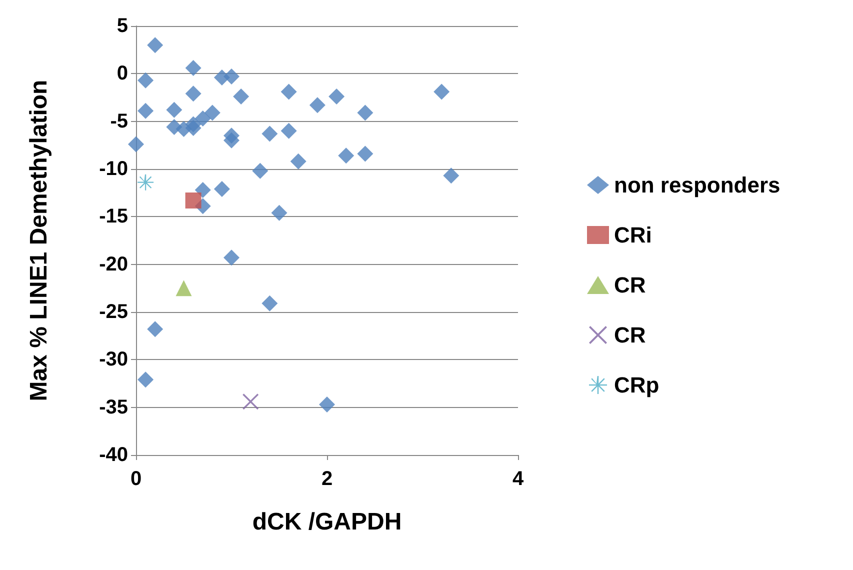  What do you see at coordinates (327, 479) in the screenshot?
I see `x-tick-label: 2` at bounding box center [327, 479].